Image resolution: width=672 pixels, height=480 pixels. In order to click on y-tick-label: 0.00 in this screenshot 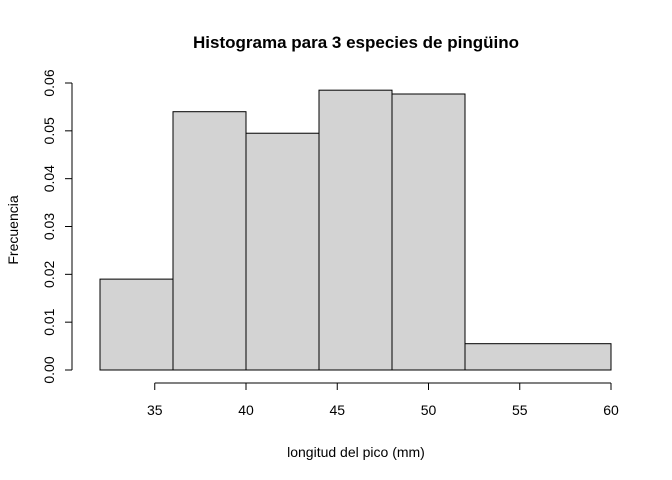, I will do `click(49, 369)`.